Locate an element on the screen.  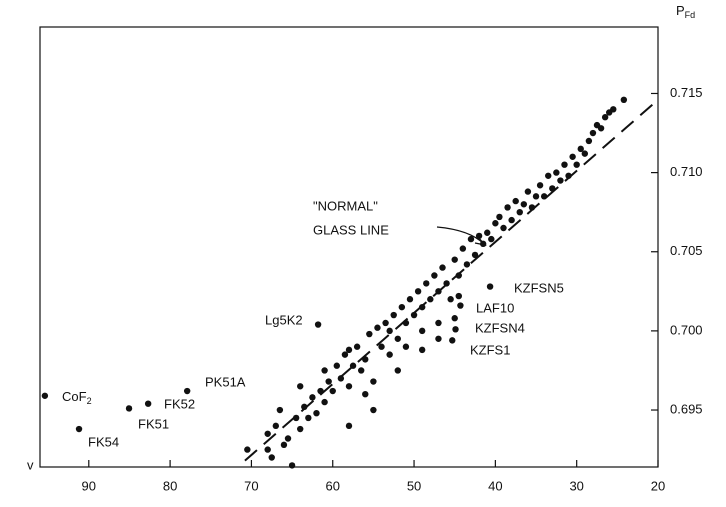
annotation: KZFSN4 is located at coordinates (500, 327).